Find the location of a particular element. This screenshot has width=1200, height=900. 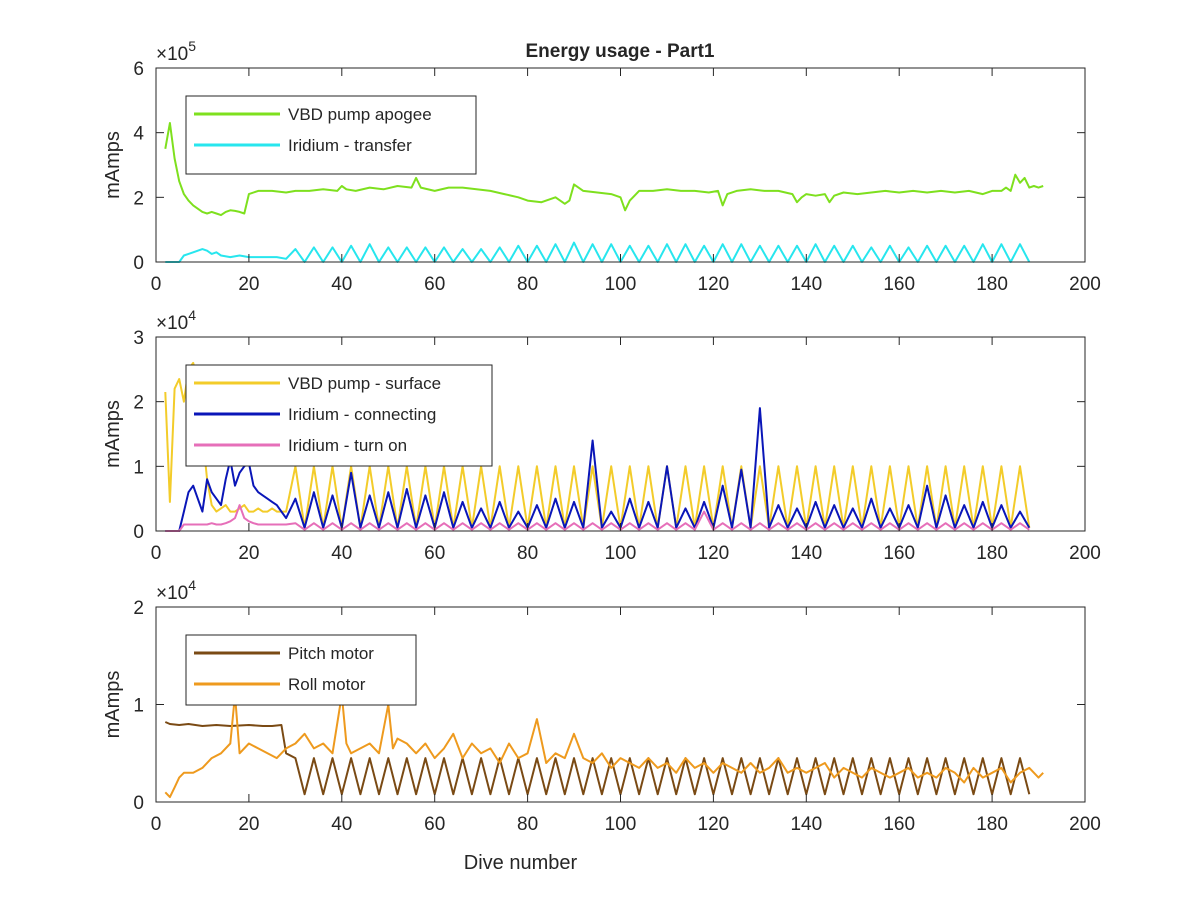

legend-label: Iridium - connecting is located at coordinates (362, 414).